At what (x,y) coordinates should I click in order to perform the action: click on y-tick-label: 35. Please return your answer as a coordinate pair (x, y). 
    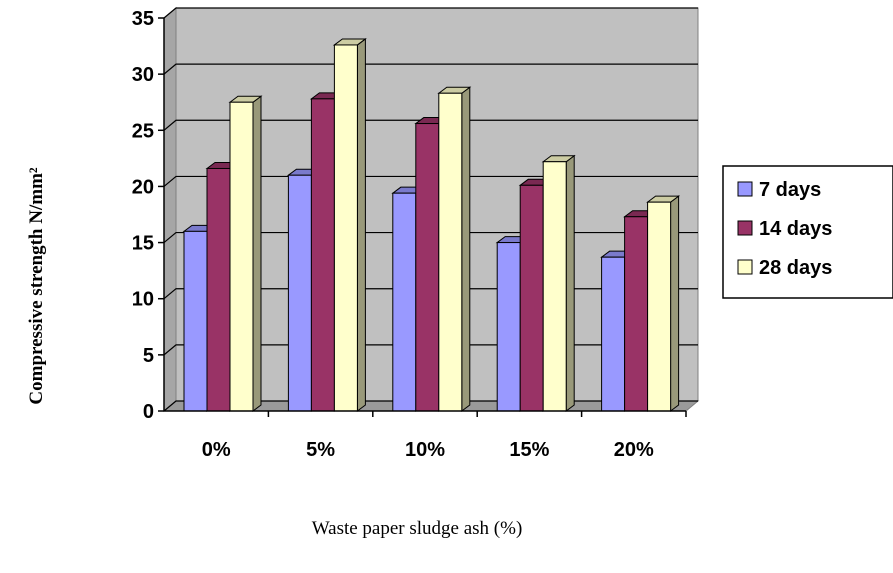
    Looking at the image, I should click on (143, 19).